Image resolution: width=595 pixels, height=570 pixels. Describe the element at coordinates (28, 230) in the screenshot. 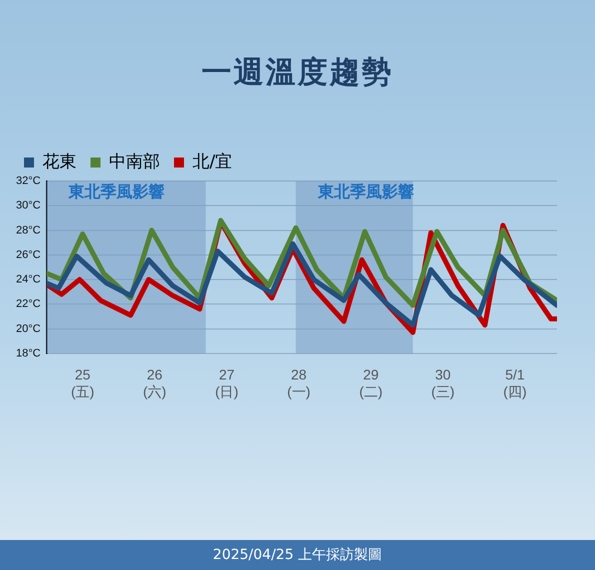

I see `y-tick-label: 28°C` at that location.